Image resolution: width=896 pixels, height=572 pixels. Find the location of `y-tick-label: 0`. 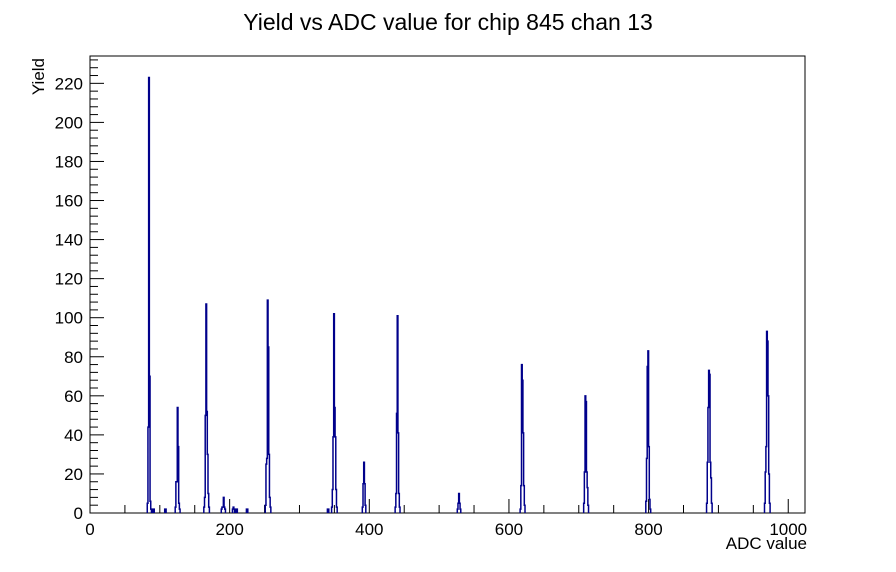

y-tick-label: 0 is located at coordinates (78, 513).